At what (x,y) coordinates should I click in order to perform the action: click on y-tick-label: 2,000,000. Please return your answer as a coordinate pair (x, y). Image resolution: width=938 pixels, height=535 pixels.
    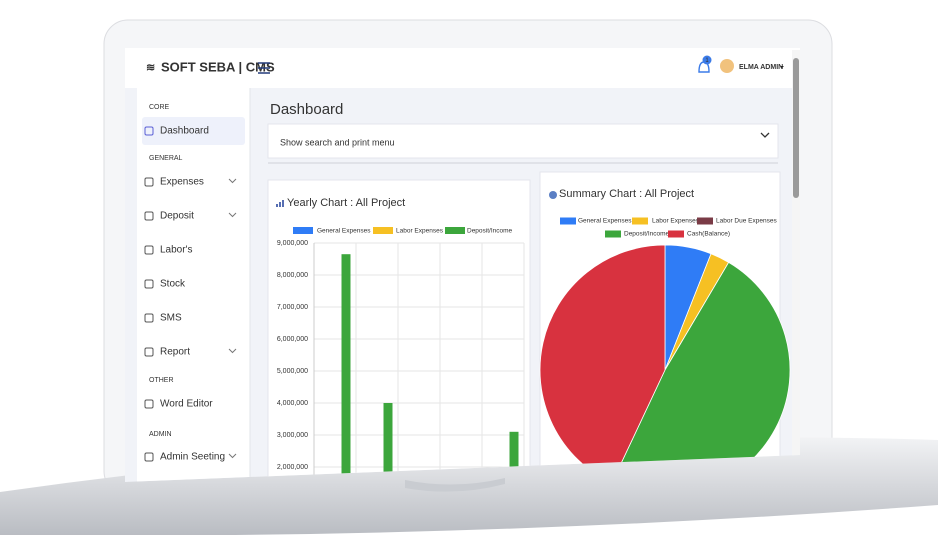
    Looking at the image, I should click on (292, 467).